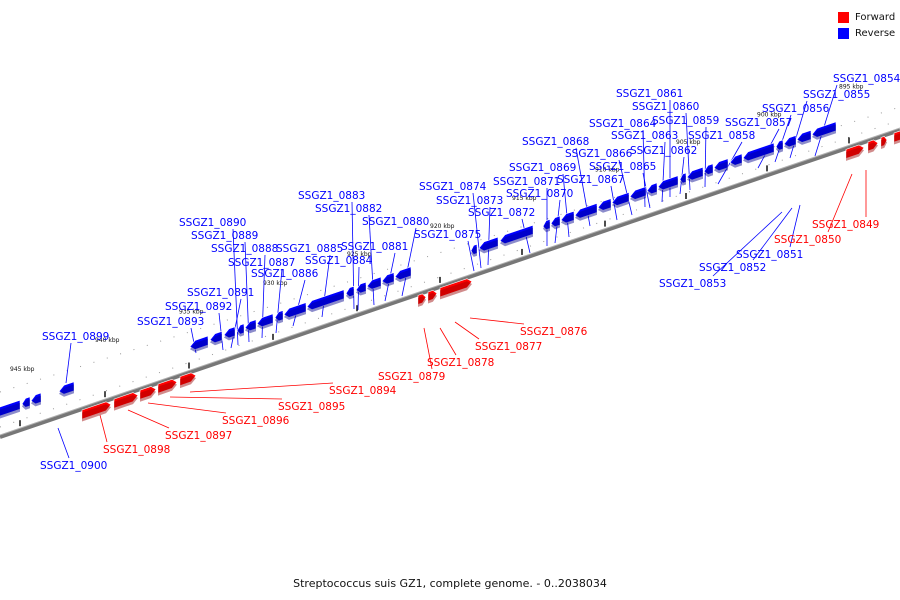 Image resolution: width=900 pixels, height=600 pixels. What do you see at coordinates (331, 196) in the screenshot?
I see `reverse-gene-label-ssgz1_0883: SSGZ1_0883` at bounding box center [331, 196].